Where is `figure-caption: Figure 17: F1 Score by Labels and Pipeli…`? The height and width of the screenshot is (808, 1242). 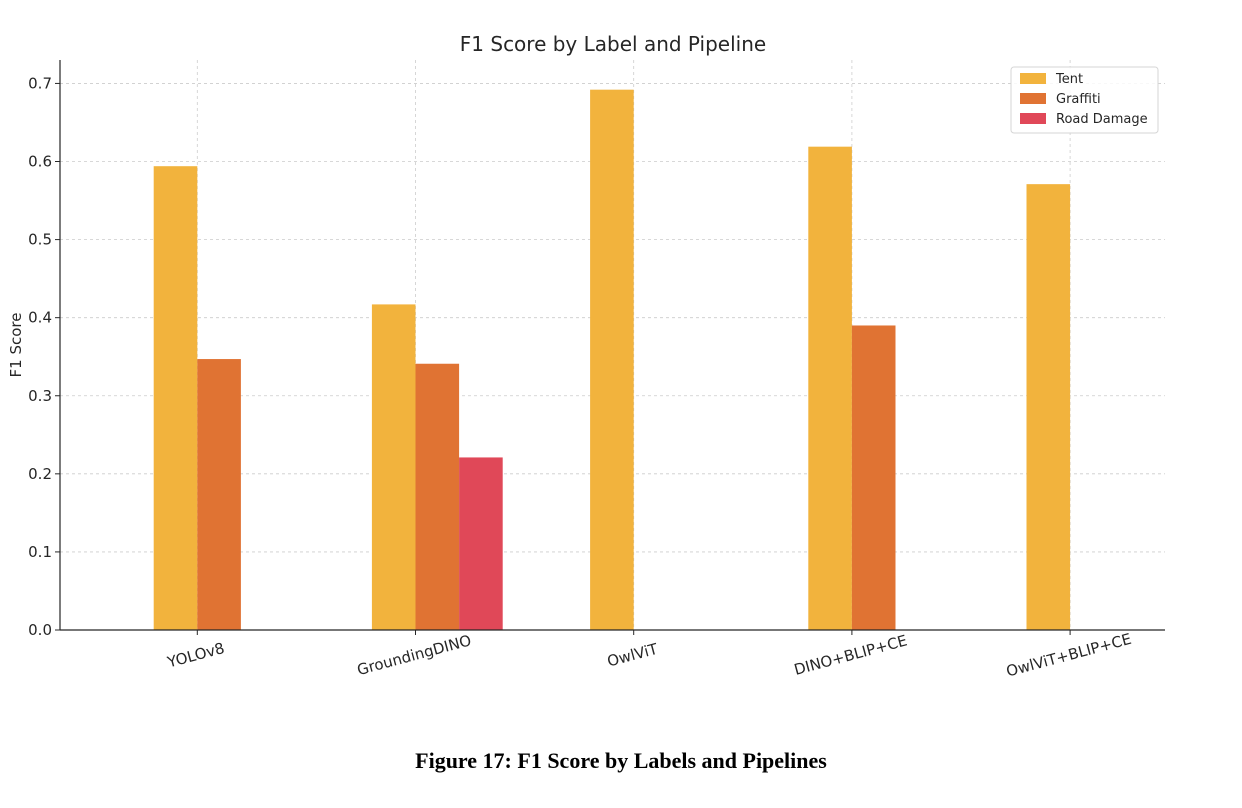 figure-caption: Figure 17: F1 Score by Labels and Pipeli… is located at coordinates (621, 760).